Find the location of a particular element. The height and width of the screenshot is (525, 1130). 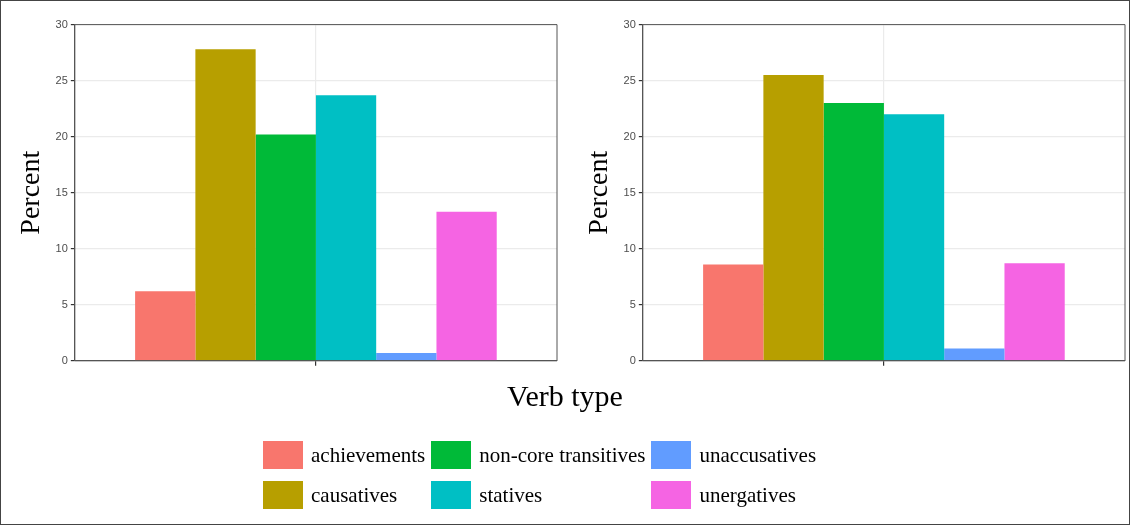

legend-label: achievements is located at coordinates (368, 455).